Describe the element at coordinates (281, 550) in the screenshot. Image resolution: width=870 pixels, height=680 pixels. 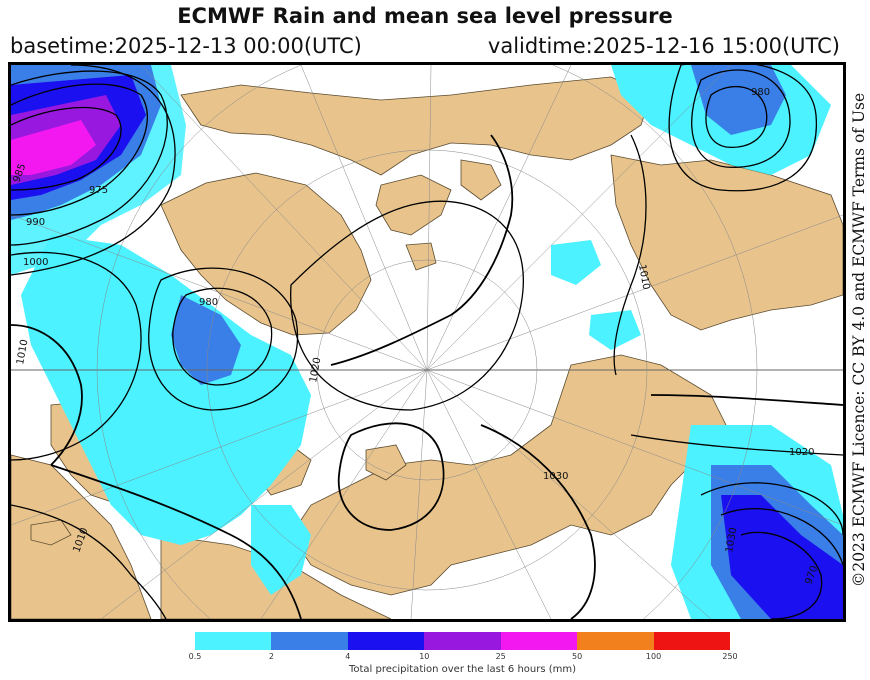
I see `precip-scandinavia` at that location.